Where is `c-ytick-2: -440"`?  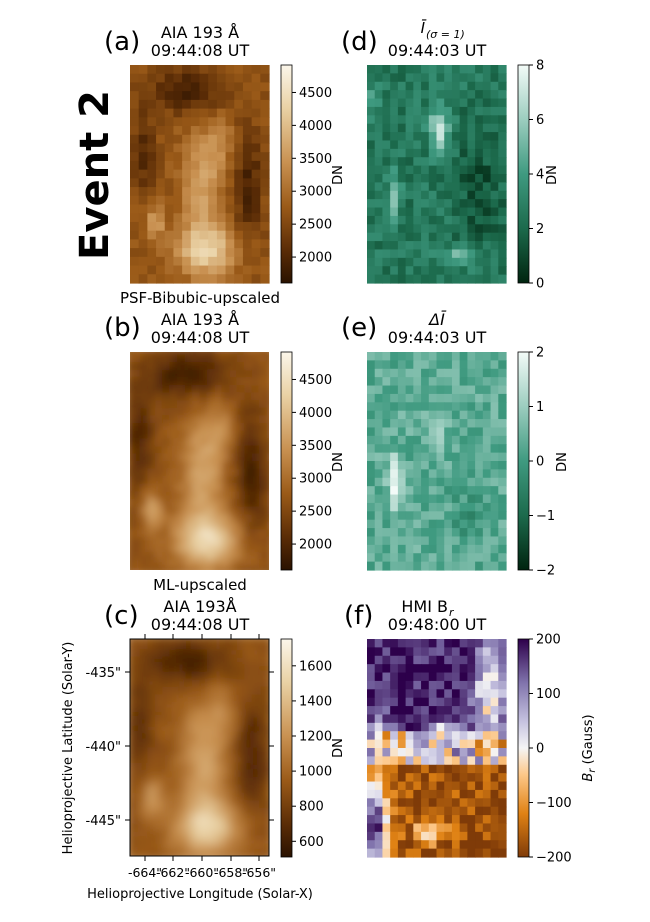
c-ytick-2: -440" is located at coordinates (103, 747).